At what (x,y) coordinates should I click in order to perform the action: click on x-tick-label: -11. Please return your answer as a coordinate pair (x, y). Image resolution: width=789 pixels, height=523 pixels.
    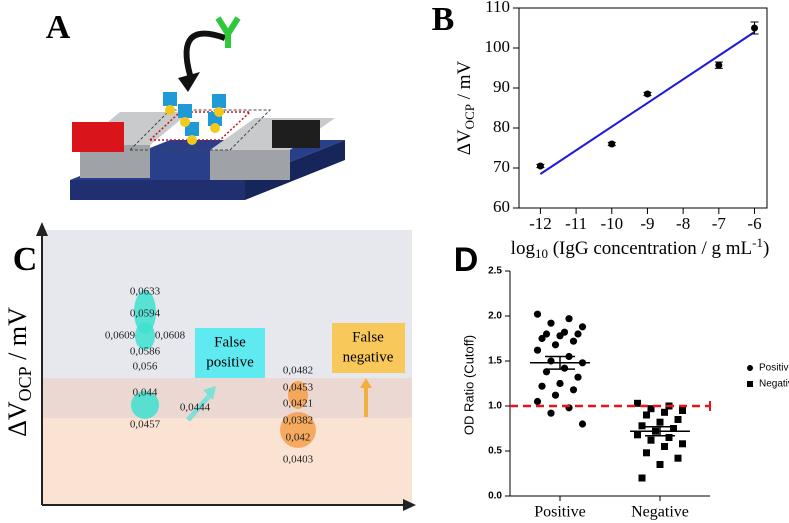
    Looking at the image, I should click on (576, 223).